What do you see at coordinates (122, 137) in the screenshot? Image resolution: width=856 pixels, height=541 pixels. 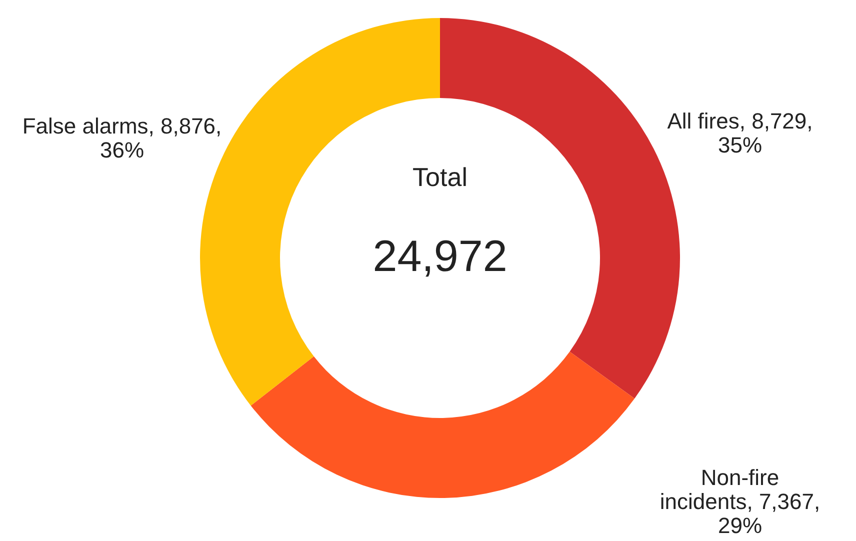 I see `slice-label: False alarms, 8,876, 36%` at bounding box center [122, 137].